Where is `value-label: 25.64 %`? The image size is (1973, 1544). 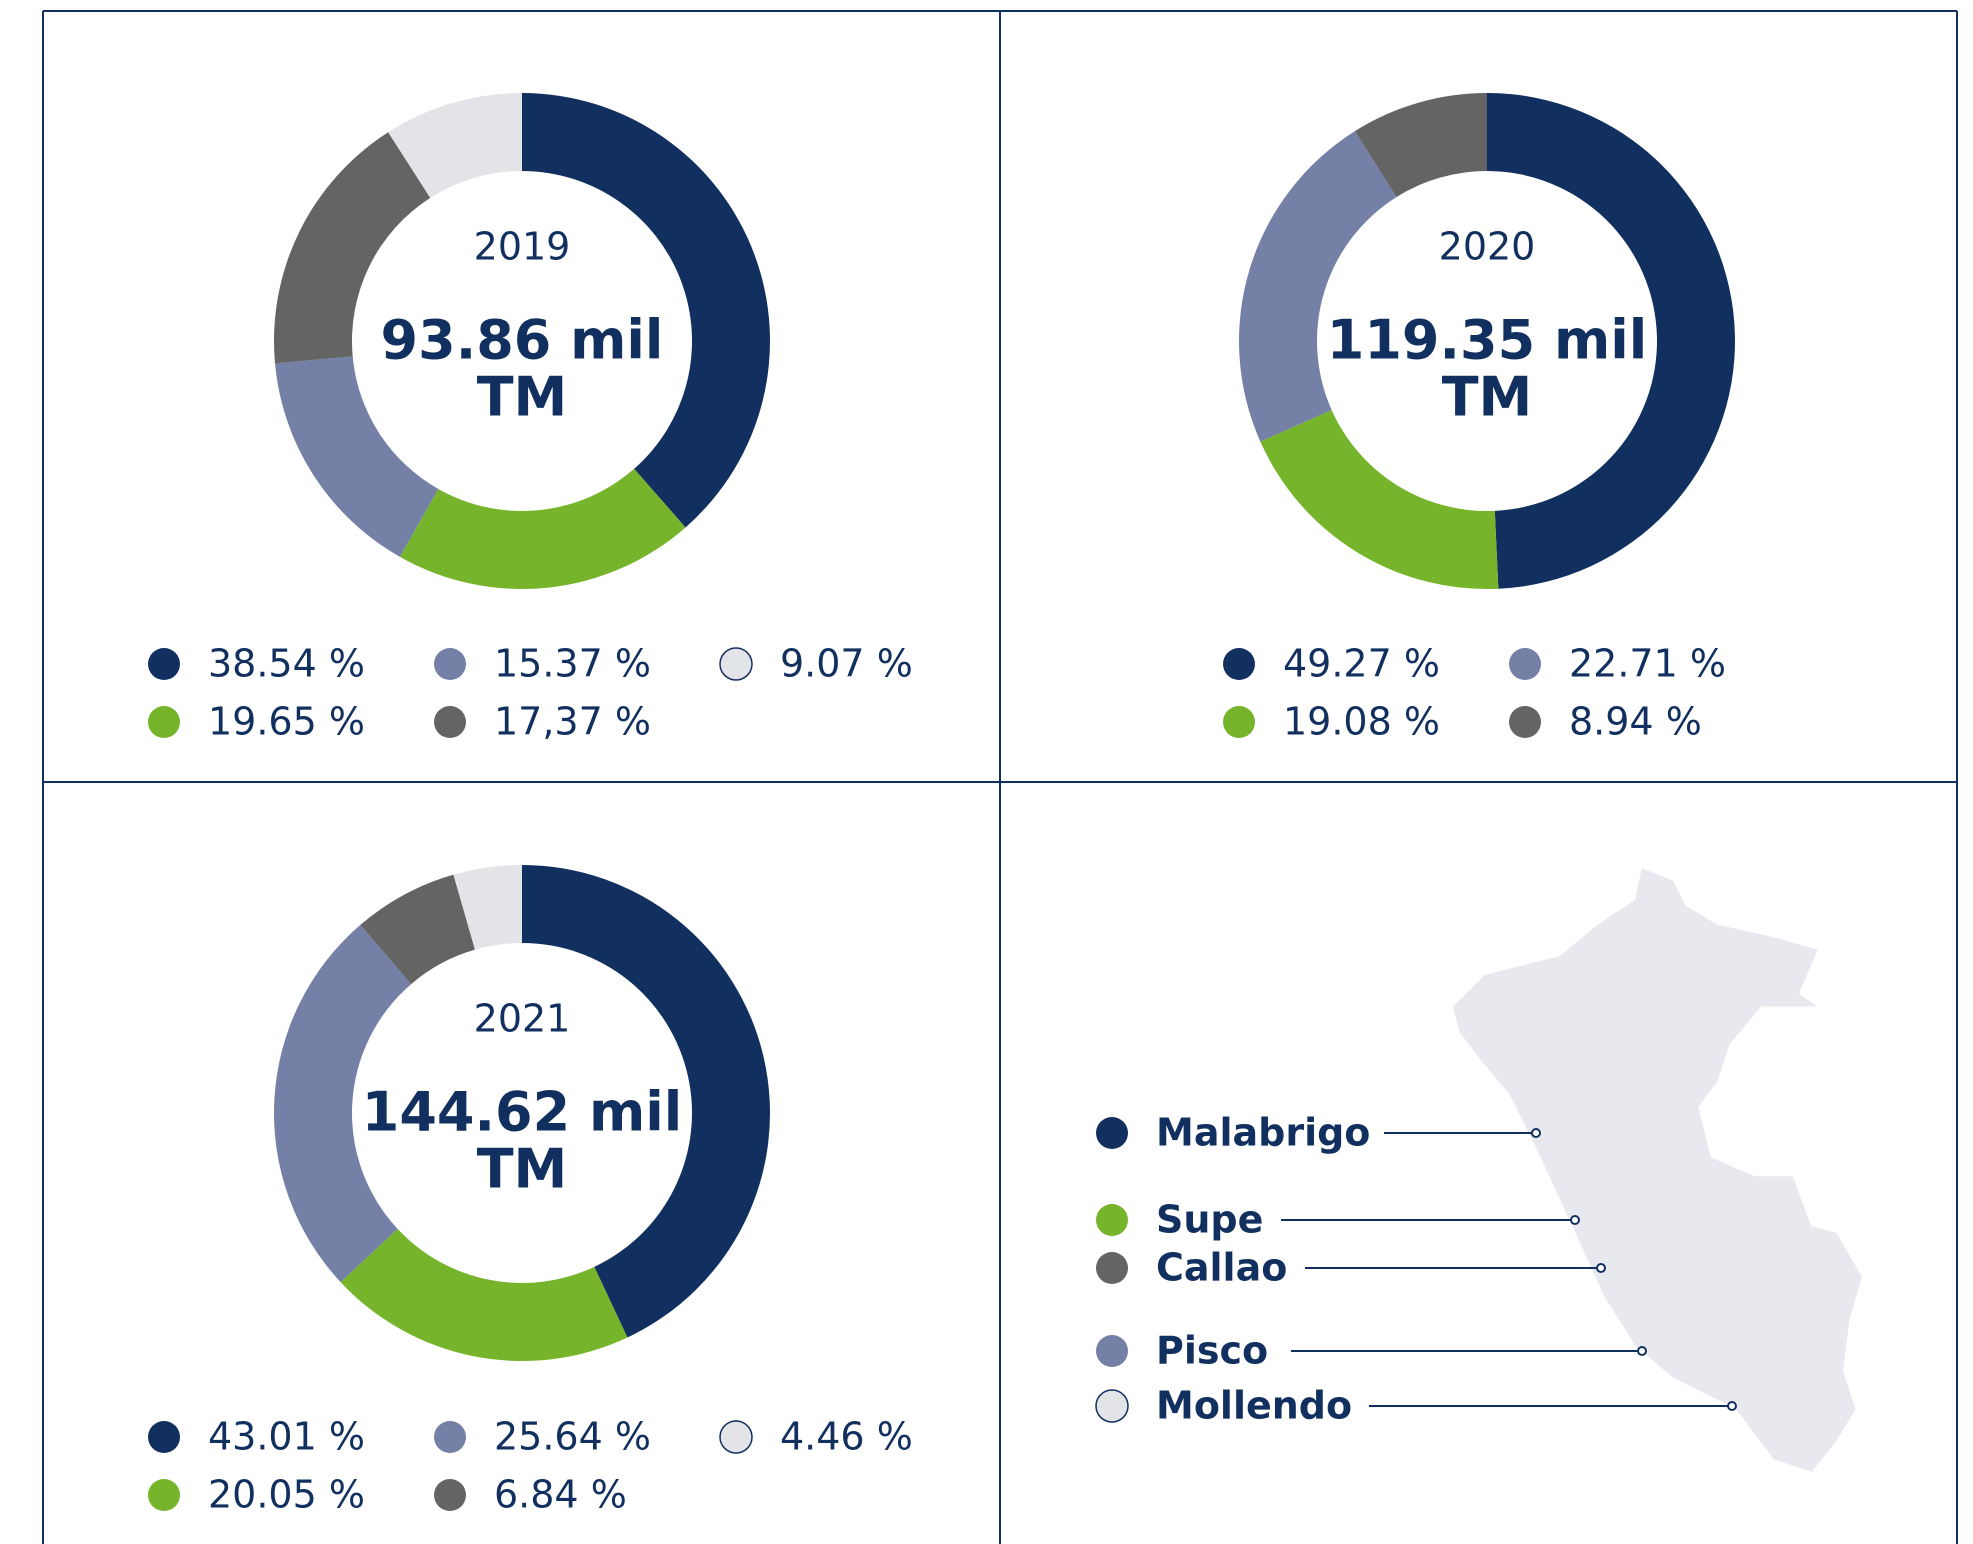
value-label: 25.64 % is located at coordinates (572, 1437).